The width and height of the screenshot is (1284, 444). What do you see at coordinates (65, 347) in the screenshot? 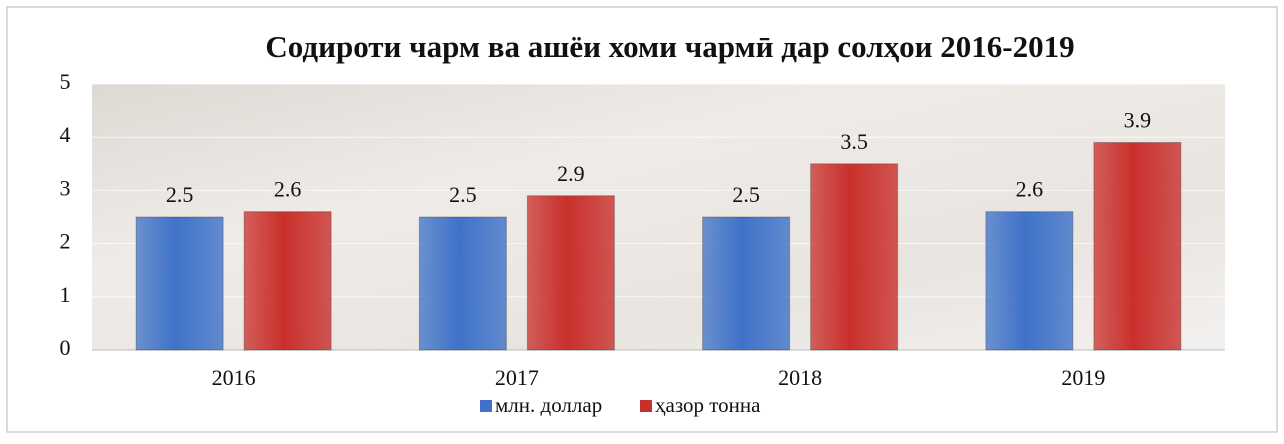
I see `y-tick-label: 0` at bounding box center [65, 347].